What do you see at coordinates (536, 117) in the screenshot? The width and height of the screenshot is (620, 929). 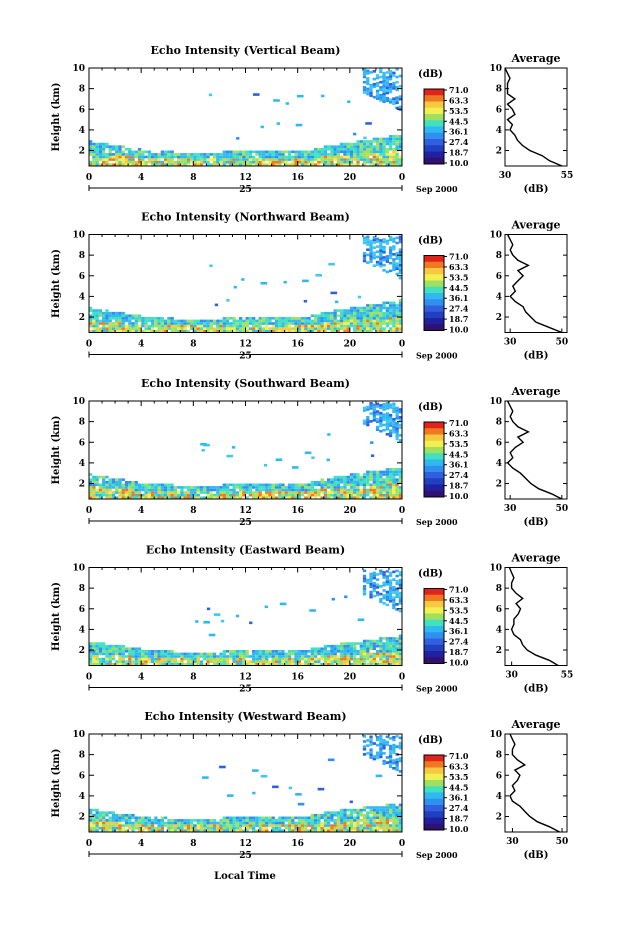 I see `profile-frame` at bounding box center [536, 117].